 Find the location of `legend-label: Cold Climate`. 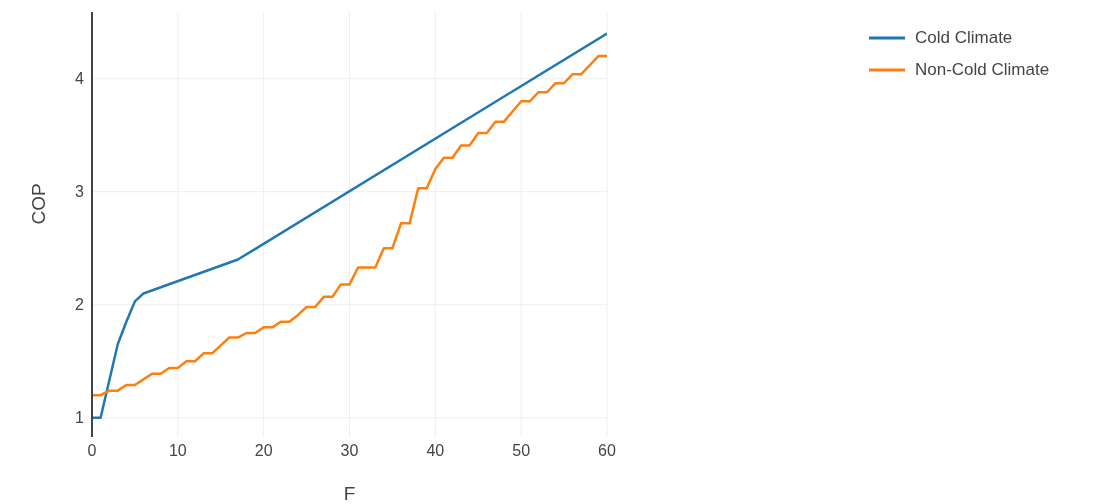

legend-label: Cold Climate is located at coordinates (964, 38).